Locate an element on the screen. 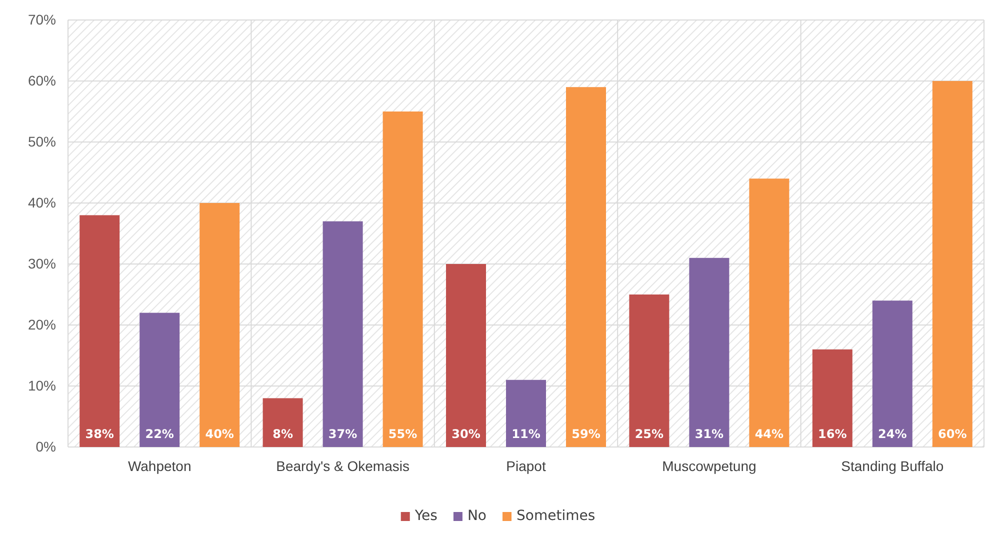 Image resolution: width=996 pixels, height=533 pixels. data-label: 40% is located at coordinates (219, 434).